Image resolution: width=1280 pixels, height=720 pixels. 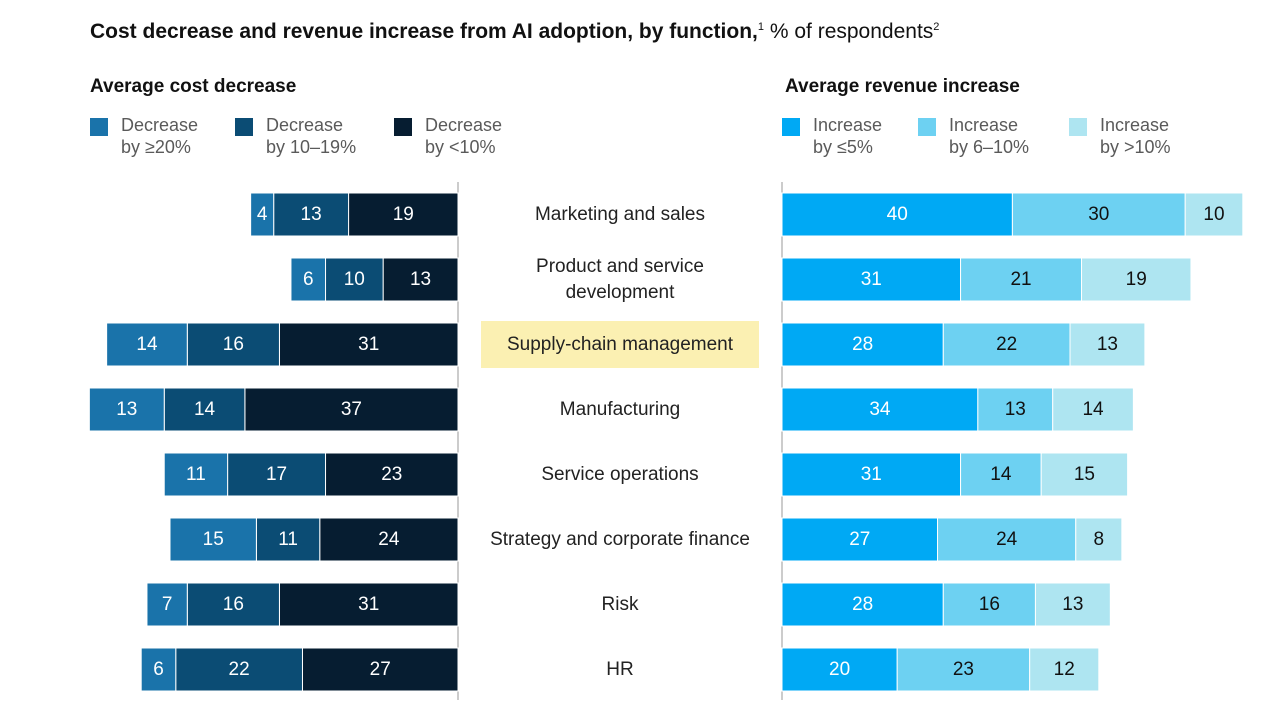 What do you see at coordinates (848, 136) in the screenshot?
I see `legend-label: Increase by ≤5%` at bounding box center [848, 136].